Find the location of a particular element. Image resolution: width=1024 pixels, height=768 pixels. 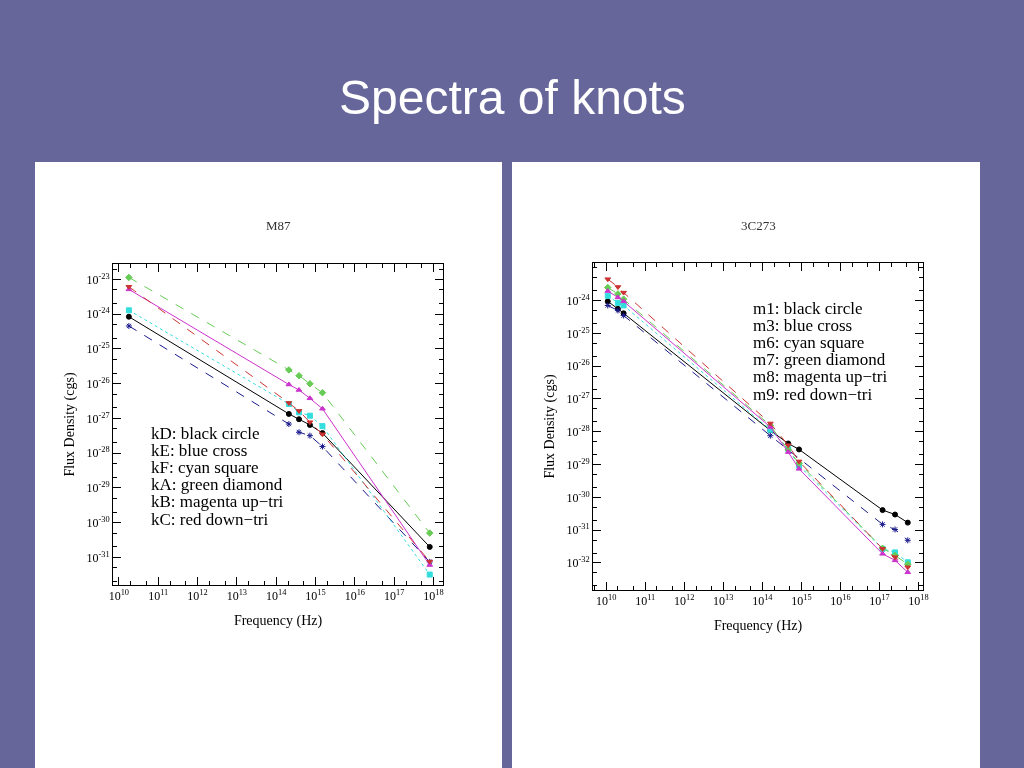

annotation: kC: red down−tri is located at coordinates (210, 519).